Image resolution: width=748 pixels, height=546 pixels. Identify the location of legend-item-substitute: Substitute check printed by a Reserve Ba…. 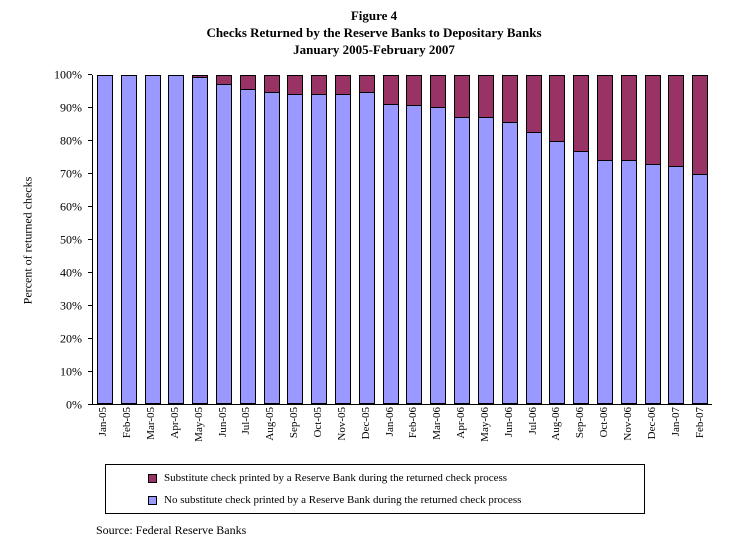
(396, 478).